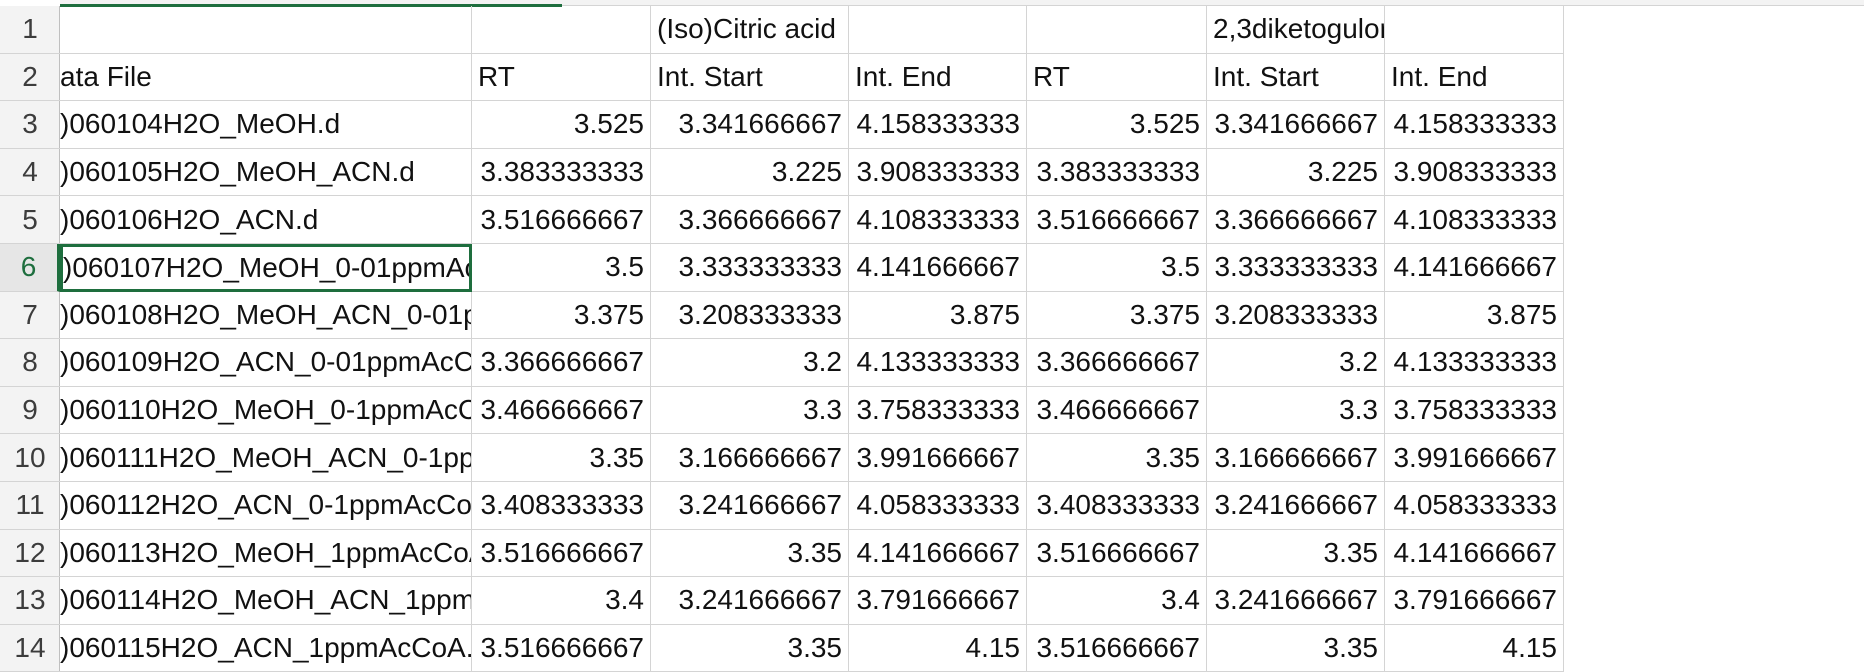 This screenshot has width=1864, height=672. Describe the element at coordinates (30, 316) in the screenshot. I see `row-number-7: 7` at that location.